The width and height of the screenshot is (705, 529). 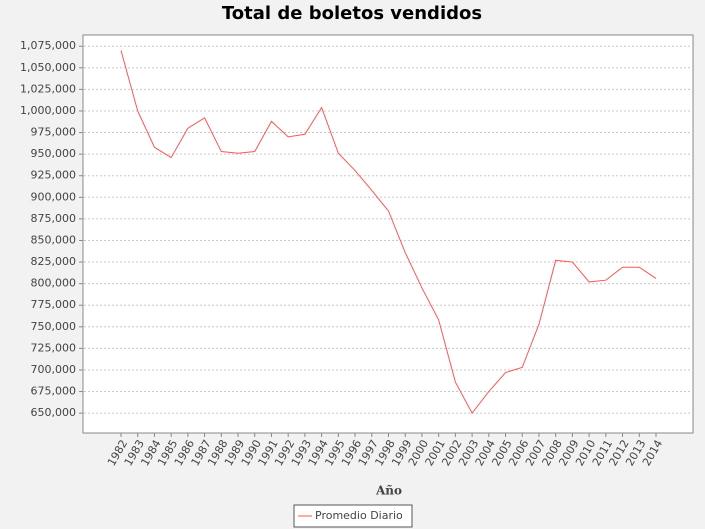 I want to click on y-tick-label: 650,000, so click(x=54, y=412).